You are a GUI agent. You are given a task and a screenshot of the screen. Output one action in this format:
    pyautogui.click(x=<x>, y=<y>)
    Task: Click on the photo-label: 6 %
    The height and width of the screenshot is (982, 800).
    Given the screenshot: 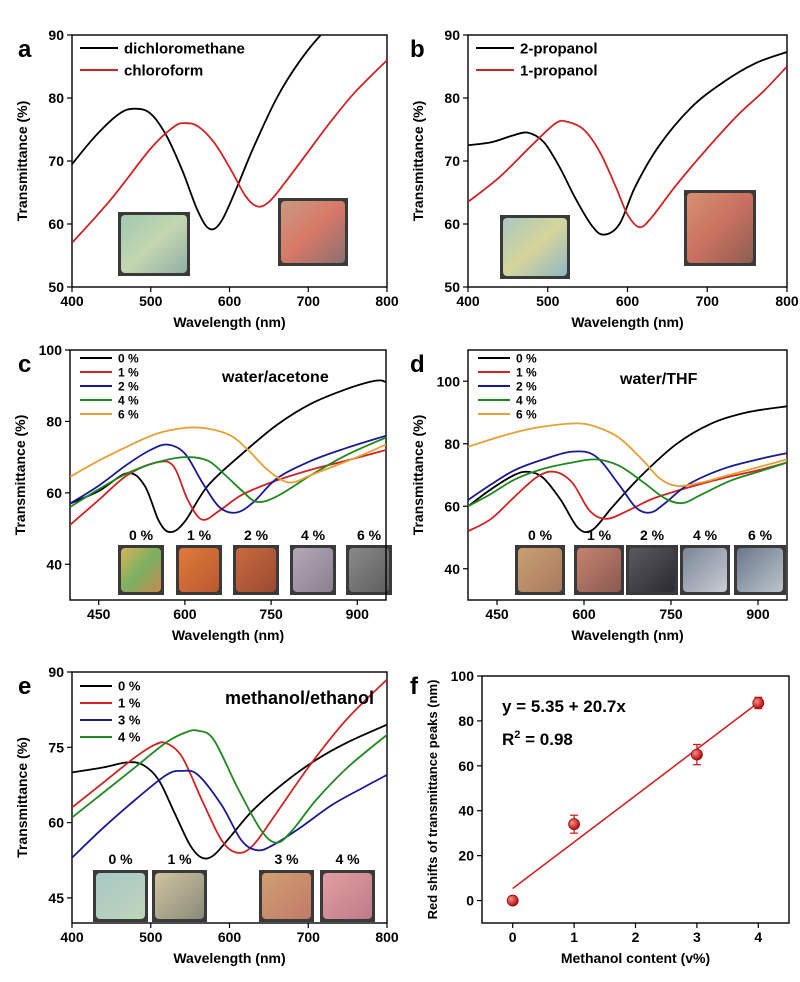 What is the action you would take?
    pyautogui.click(x=369, y=535)
    